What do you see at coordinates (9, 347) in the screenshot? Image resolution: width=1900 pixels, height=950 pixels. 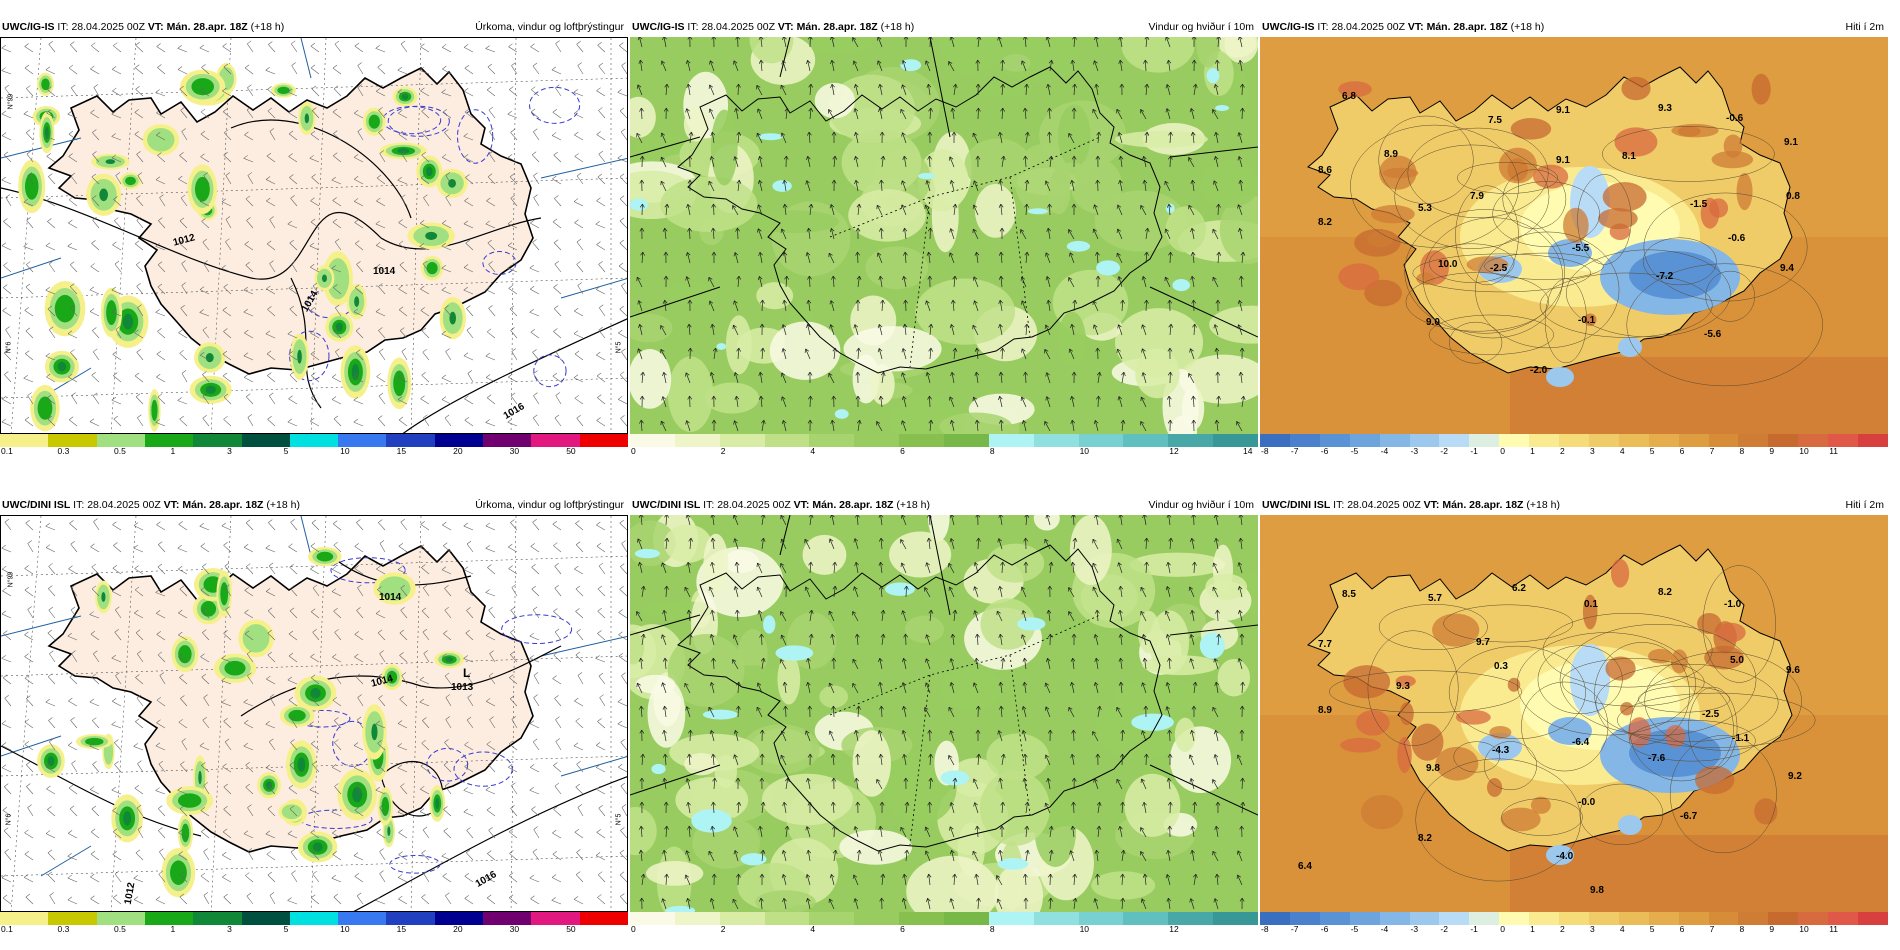 I see `lat-label: N°6` at bounding box center [9, 347].